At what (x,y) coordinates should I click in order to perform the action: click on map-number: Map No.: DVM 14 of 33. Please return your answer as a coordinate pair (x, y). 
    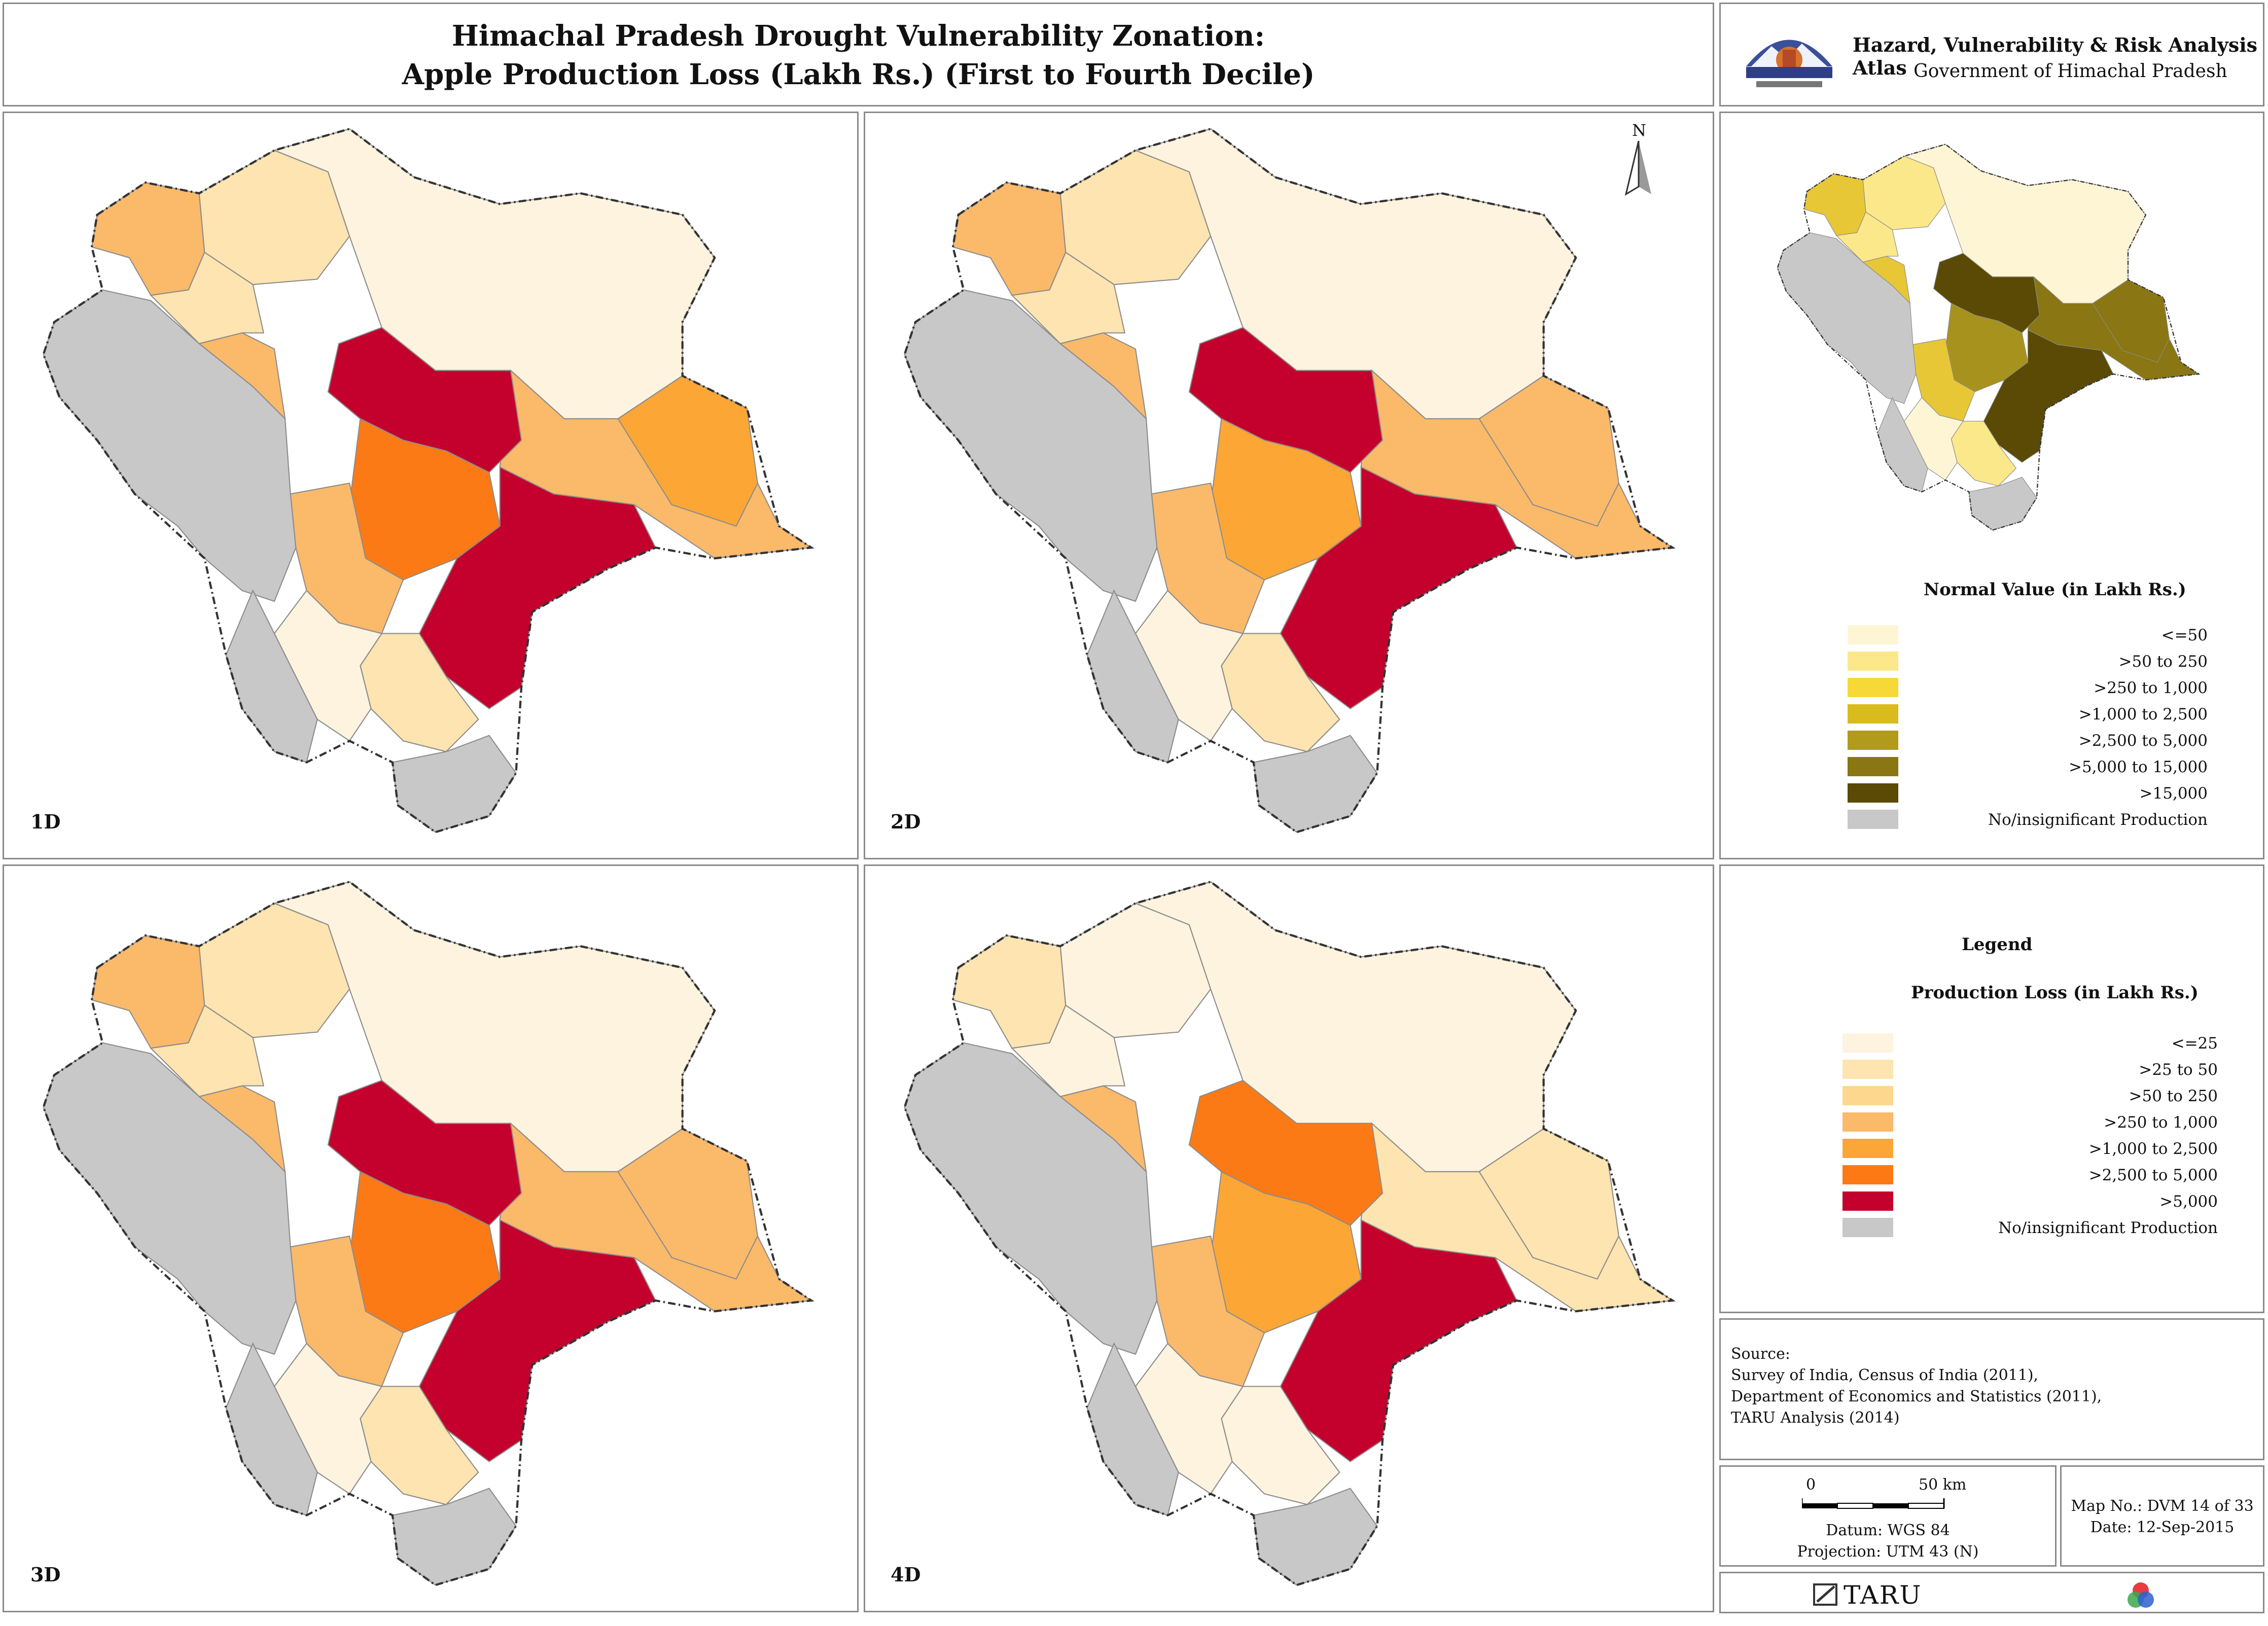
    Looking at the image, I should click on (2162, 1506).